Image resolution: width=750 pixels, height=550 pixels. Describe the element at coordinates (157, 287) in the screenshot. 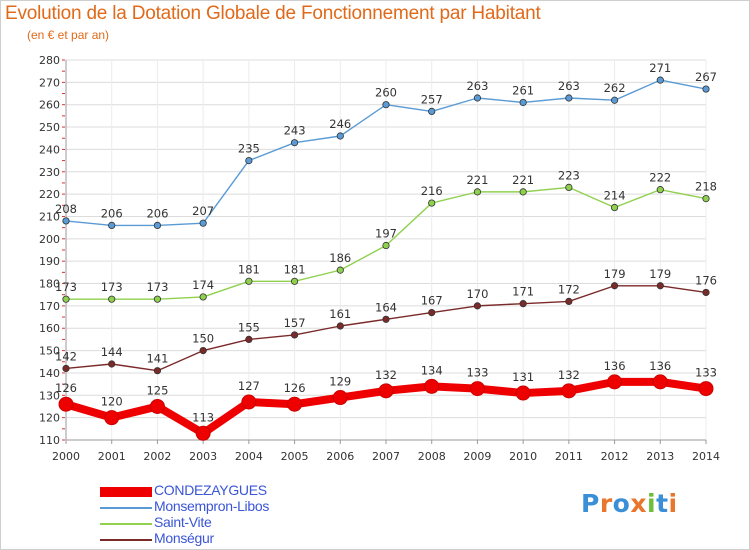

I see `data-label: 173` at that location.